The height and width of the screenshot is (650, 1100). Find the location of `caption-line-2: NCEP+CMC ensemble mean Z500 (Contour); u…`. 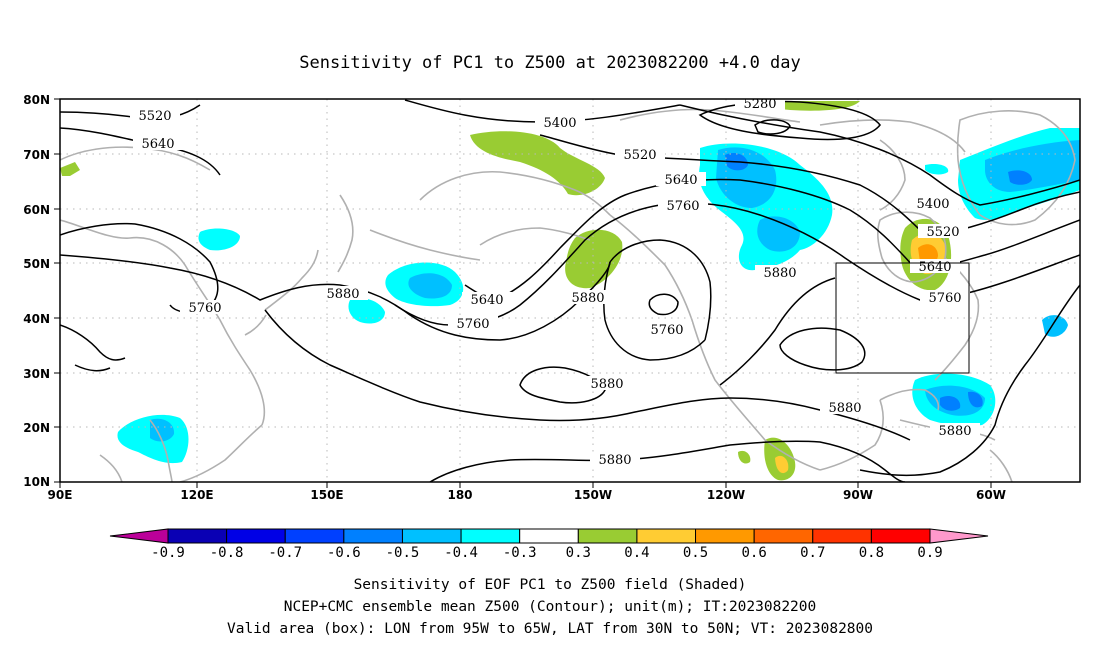

caption-line-2: NCEP+CMC ensemble mean Z500 (Contour); u… is located at coordinates (550, 607).